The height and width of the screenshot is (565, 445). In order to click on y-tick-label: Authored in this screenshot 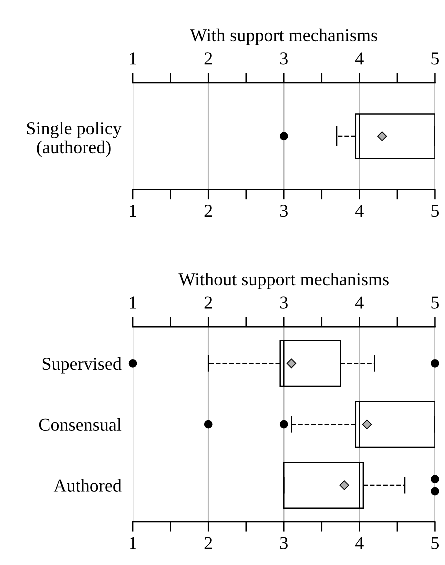, I will do `click(88, 485)`.